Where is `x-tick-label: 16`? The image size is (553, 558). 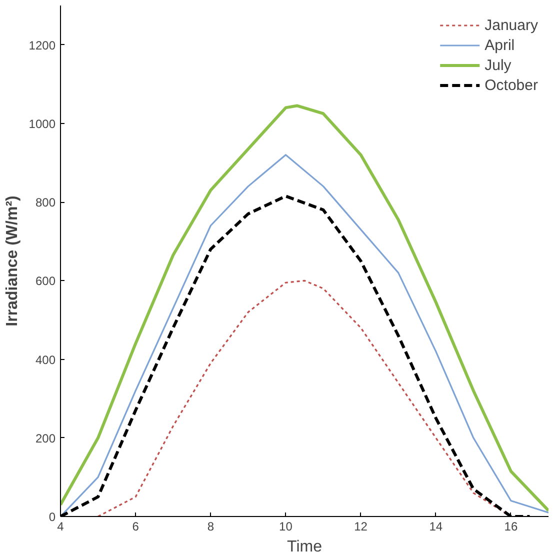 x-tick-label: 16 is located at coordinates (511, 527).